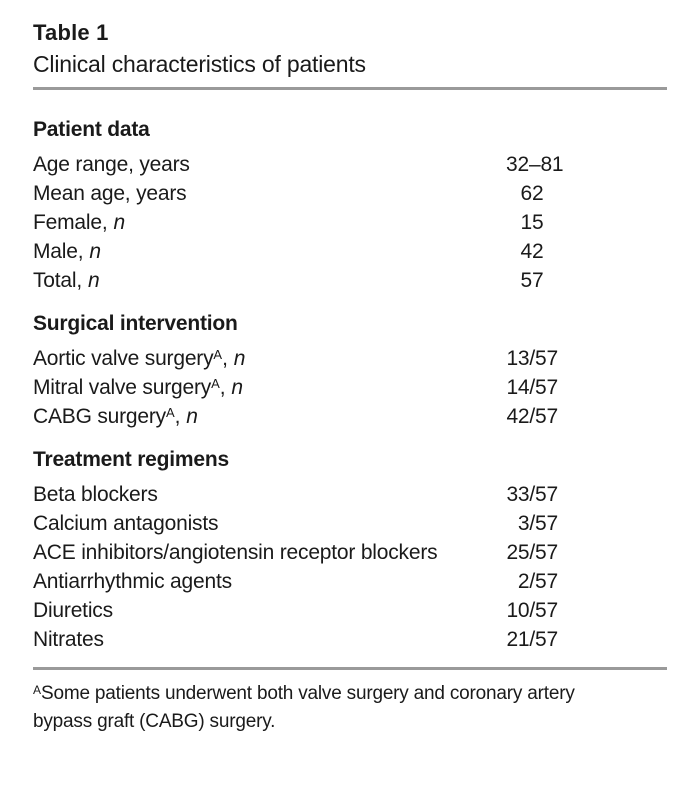 The width and height of the screenshot is (700, 786). I want to click on section-heading: Treatment regimens, so click(131, 459).